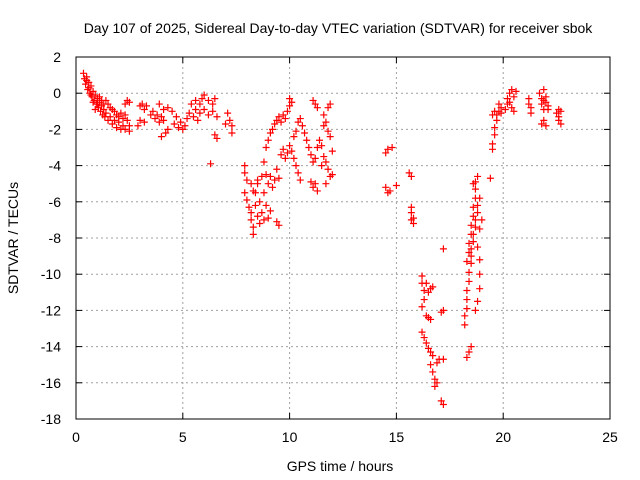 The width and height of the screenshot is (640, 480). Describe the element at coordinates (51, 238) in the screenshot. I see `y-tick-labels: 2 0 -2 -4 -6 -8 -10 -12 -14 -16 -18` at that location.